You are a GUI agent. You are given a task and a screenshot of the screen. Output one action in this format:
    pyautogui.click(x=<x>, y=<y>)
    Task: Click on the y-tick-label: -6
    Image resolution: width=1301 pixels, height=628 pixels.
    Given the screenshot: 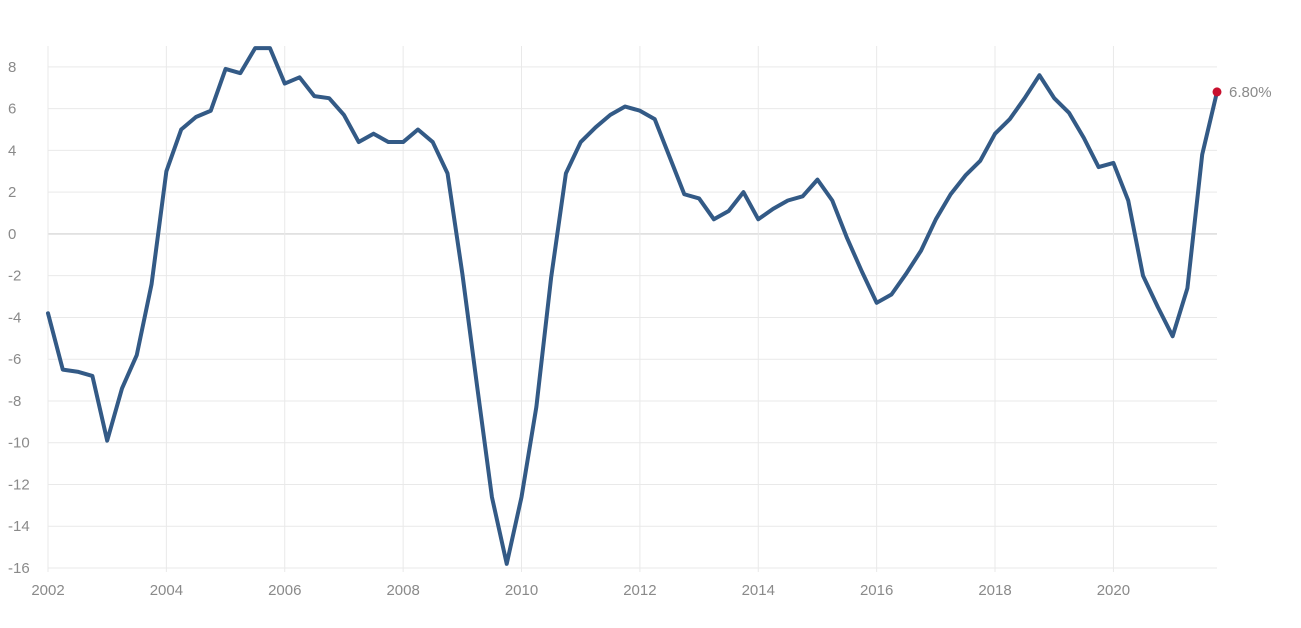 What is the action you would take?
    pyautogui.click(x=14, y=359)
    